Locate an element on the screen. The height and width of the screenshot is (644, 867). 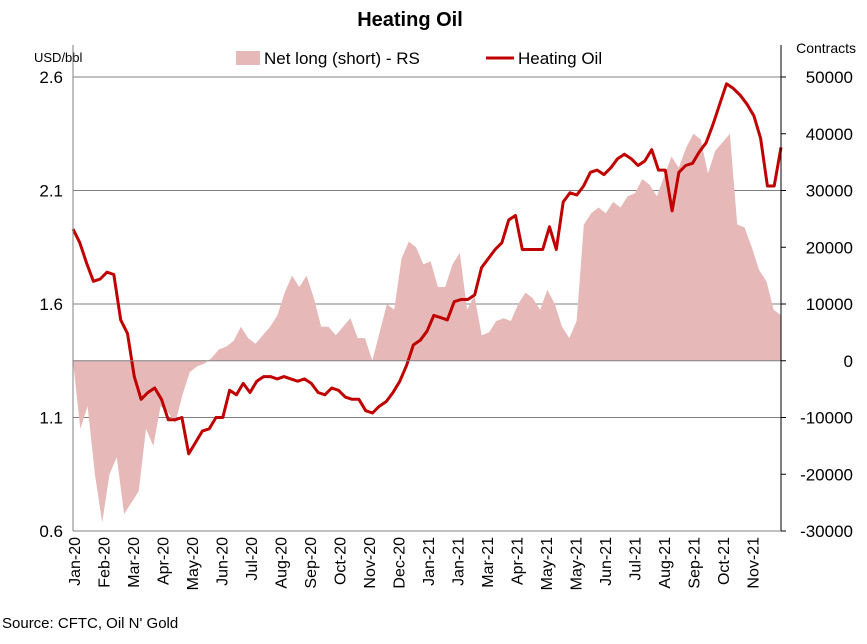
x-tick-label: Mar-20 is located at coordinates (134, 562).